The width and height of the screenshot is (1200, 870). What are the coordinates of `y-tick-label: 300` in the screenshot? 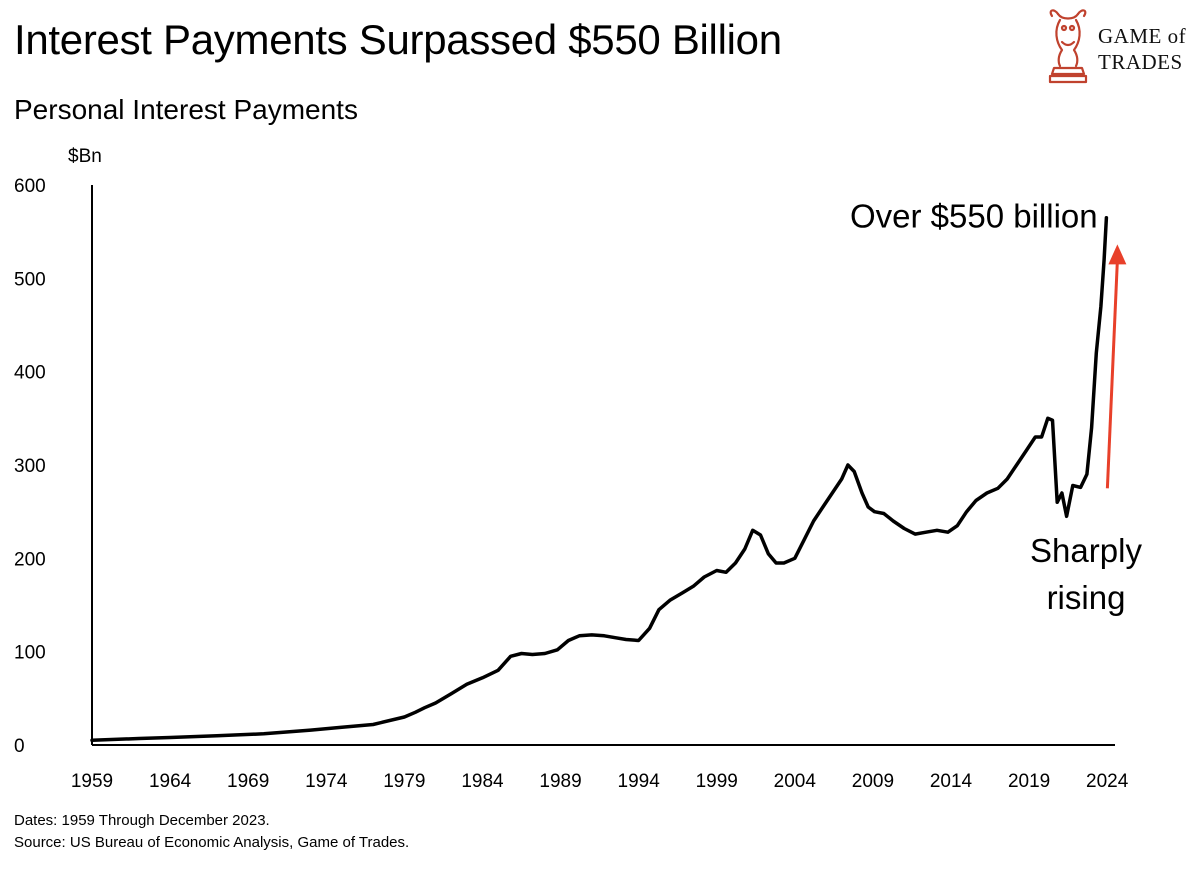 It's located at (30, 466).